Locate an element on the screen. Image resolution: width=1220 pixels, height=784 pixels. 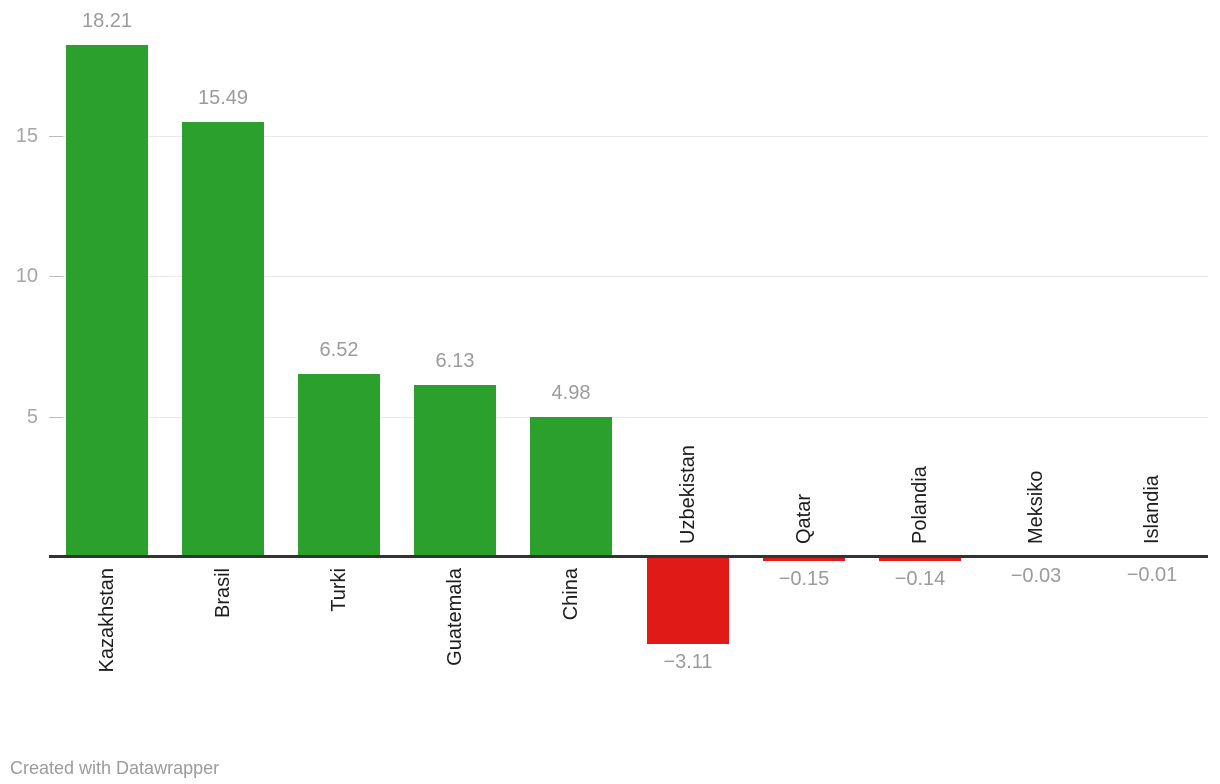
bar-category-label: Qatar is located at coordinates (804, 518).